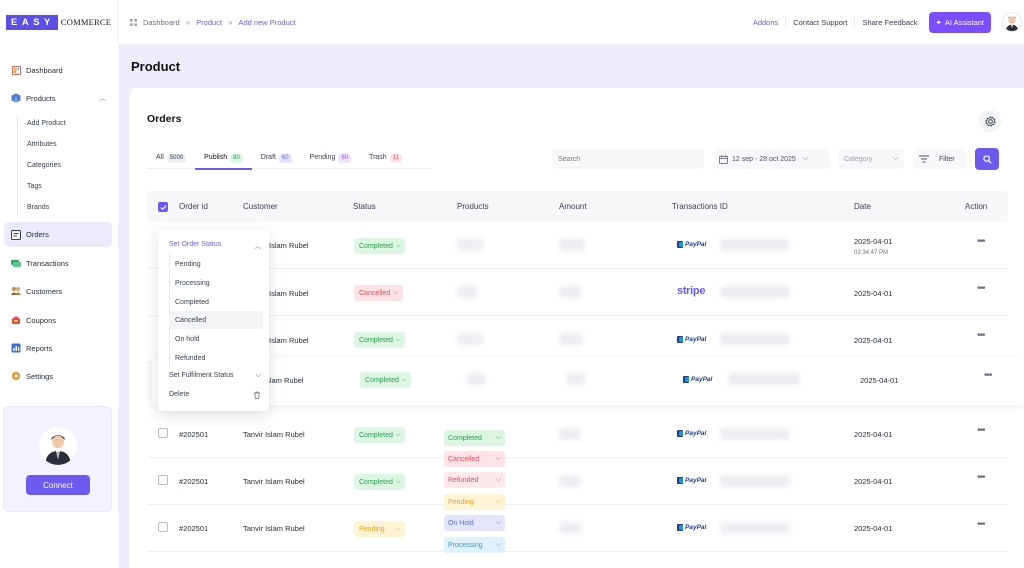 Image resolution: width=1024 pixels, height=568 pixels. Describe the element at coordinates (164, 119) in the screenshot. I see `orders-title: Orders` at that location.